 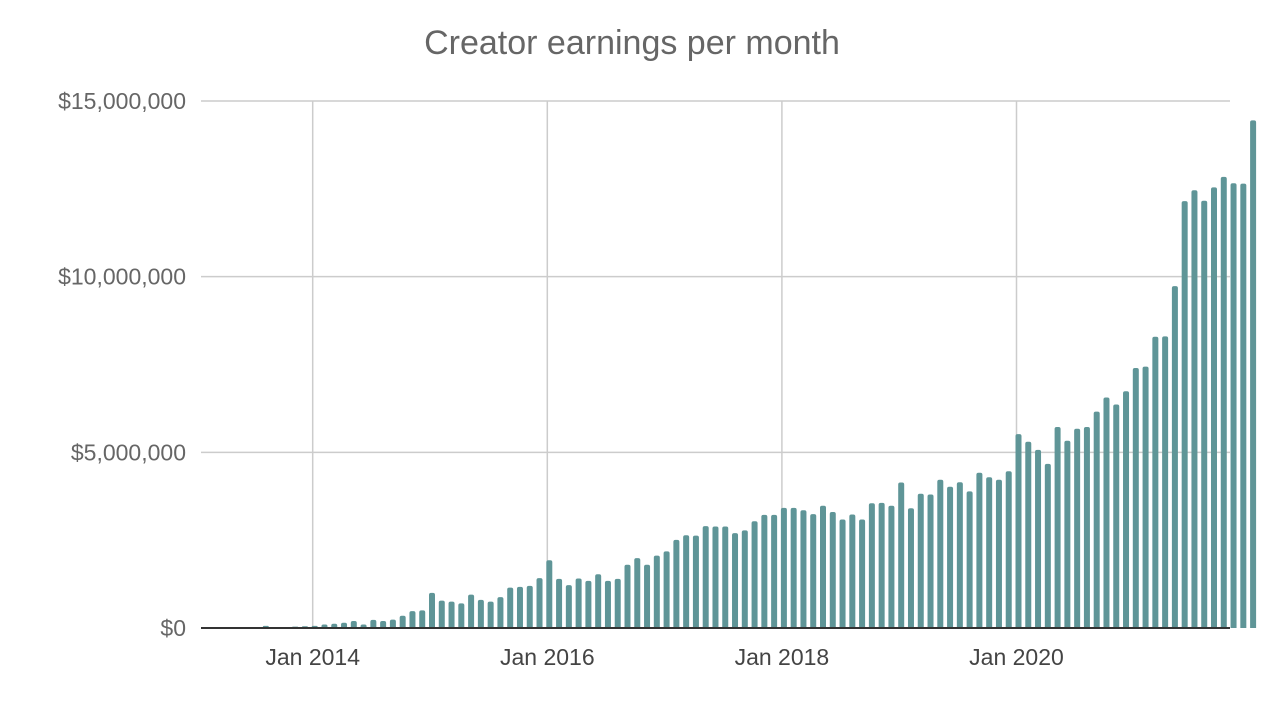 What do you see at coordinates (664, 657) in the screenshot?
I see `x-axis-labels: Jan 2014 Jan 2016 Jan 2018 Jan 2020` at bounding box center [664, 657].